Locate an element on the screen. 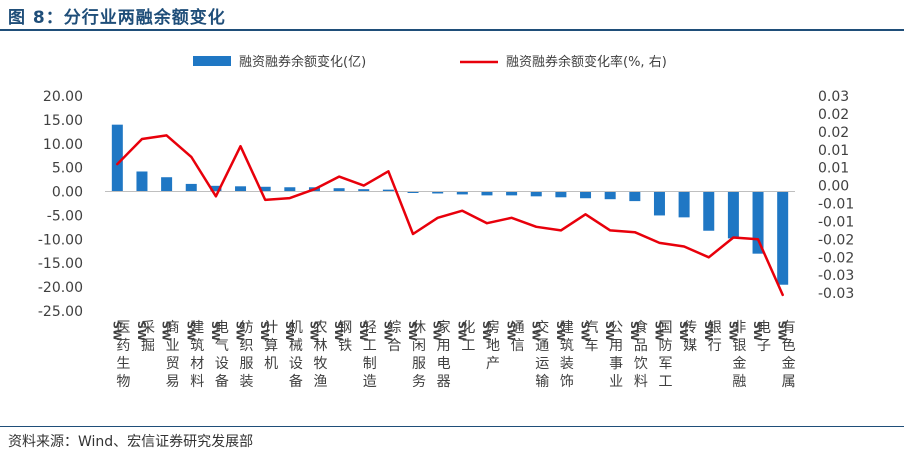  y-left-tick-label: -25.00 is located at coordinates (60, 312).